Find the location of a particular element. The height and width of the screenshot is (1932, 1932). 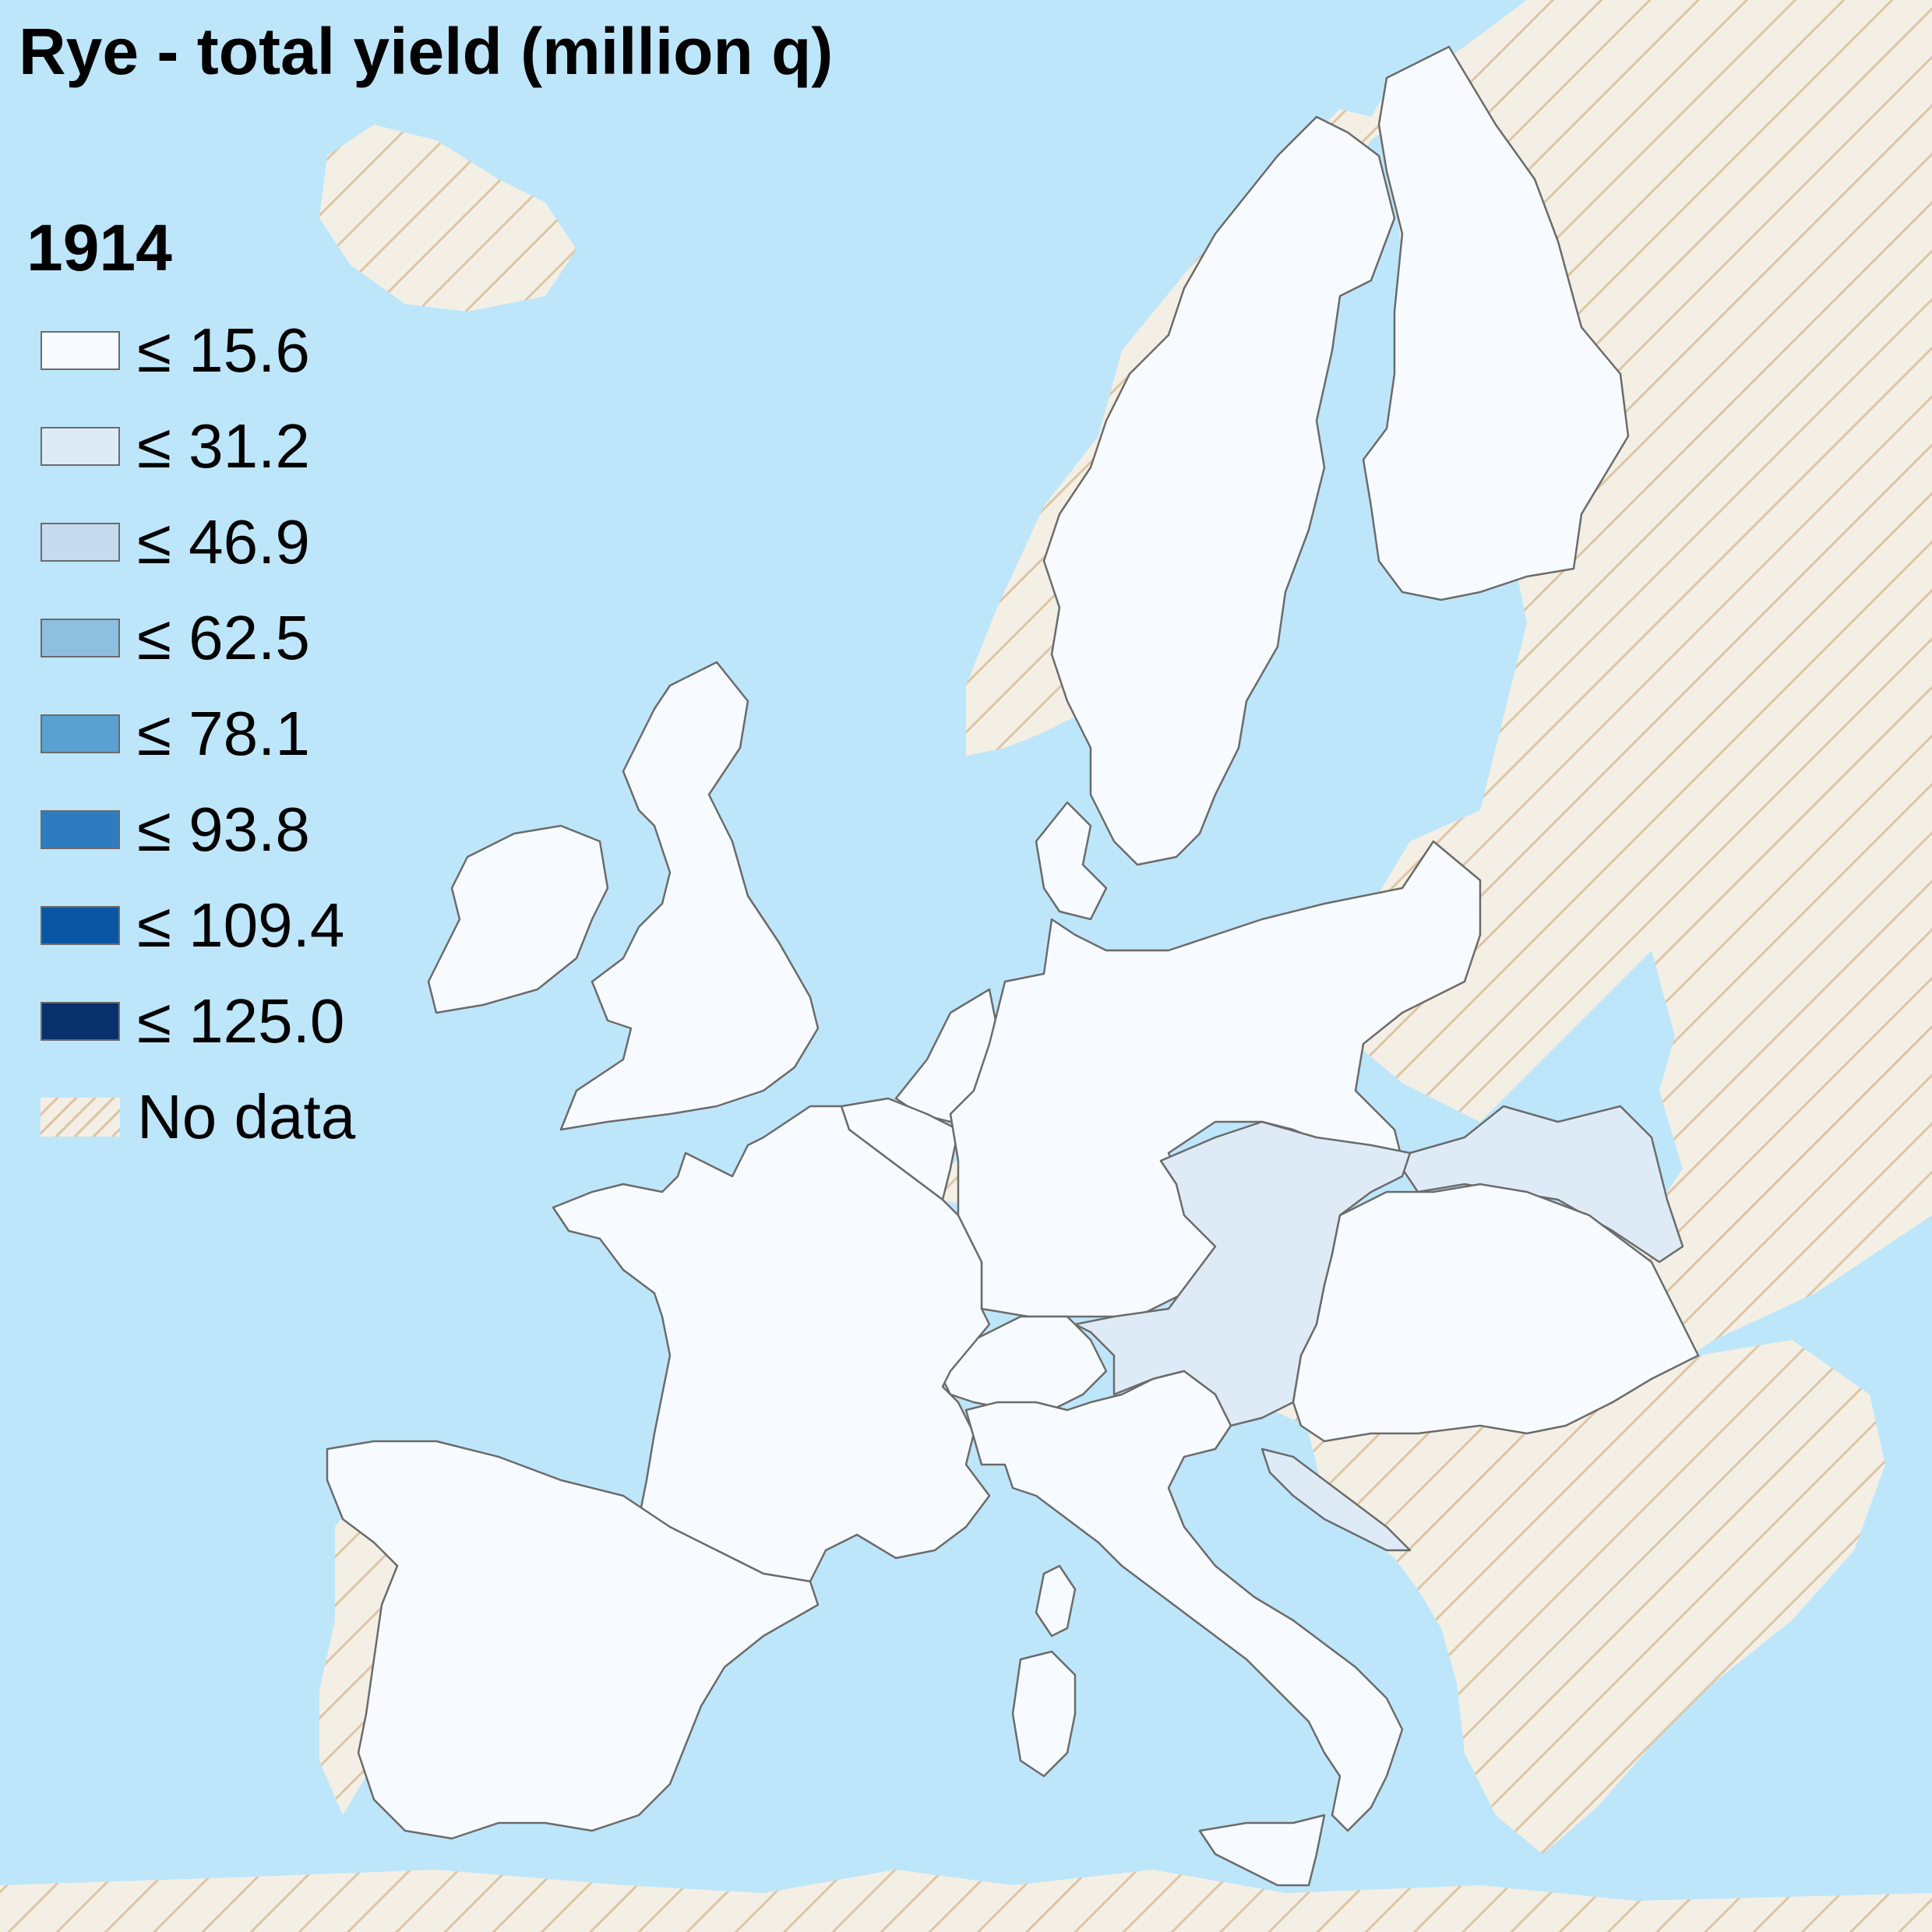

region-denmark is located at coordinates (1071, 861).